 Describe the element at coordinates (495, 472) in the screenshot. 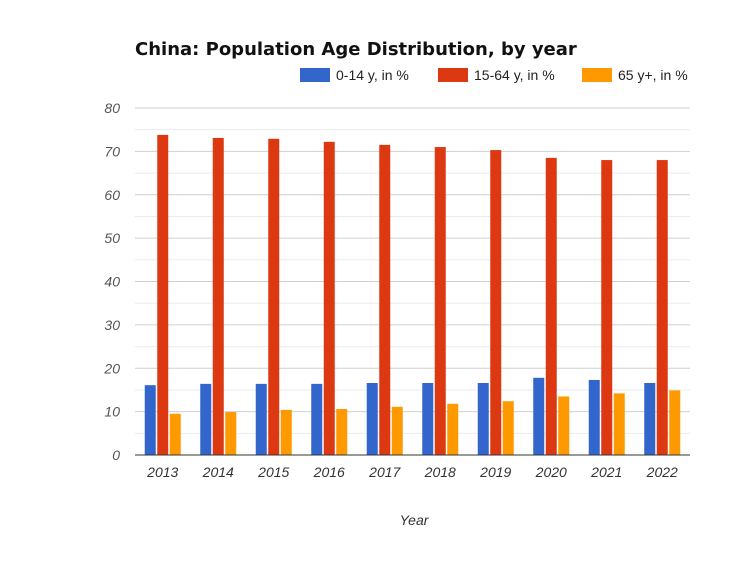

I see `x-tick-label: 2019` at that location.